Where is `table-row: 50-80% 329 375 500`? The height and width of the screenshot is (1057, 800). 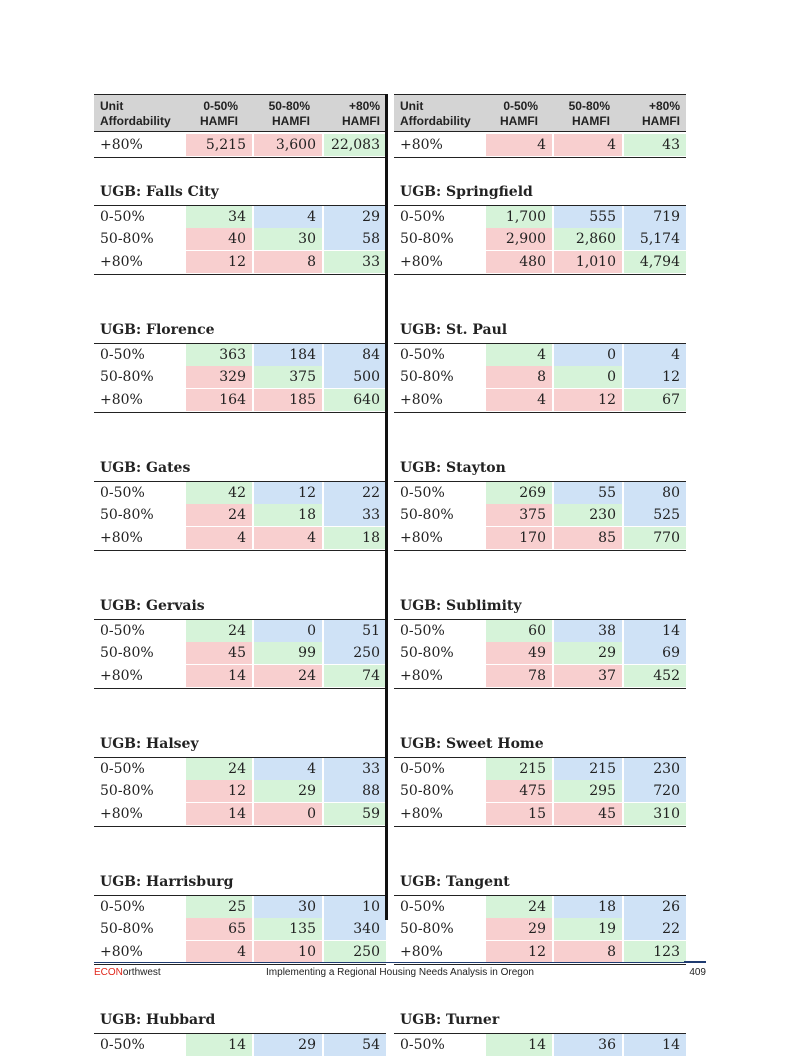
table-row: 50-80% 329 375 500 is located at coordinates (240, 377).